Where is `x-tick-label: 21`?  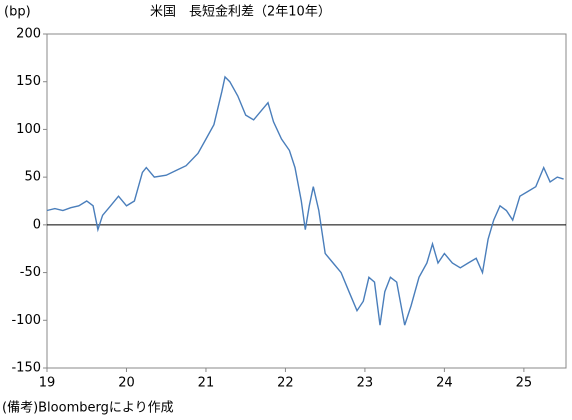 x-tick-label: 21 is located at coordinates (206, 383).